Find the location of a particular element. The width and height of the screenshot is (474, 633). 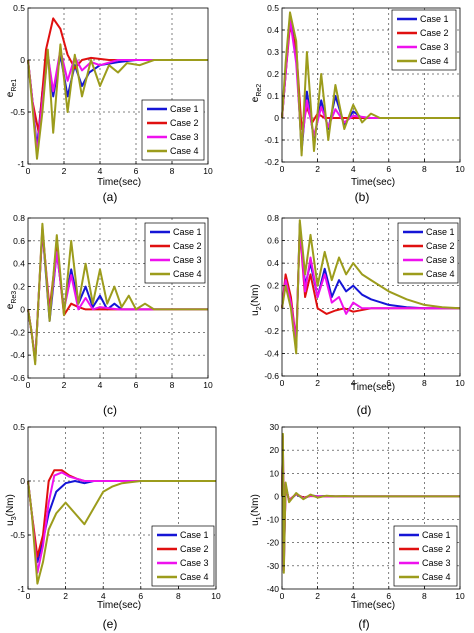

legend-label-2-d: Case 2 is located at coordinates (440, 246).